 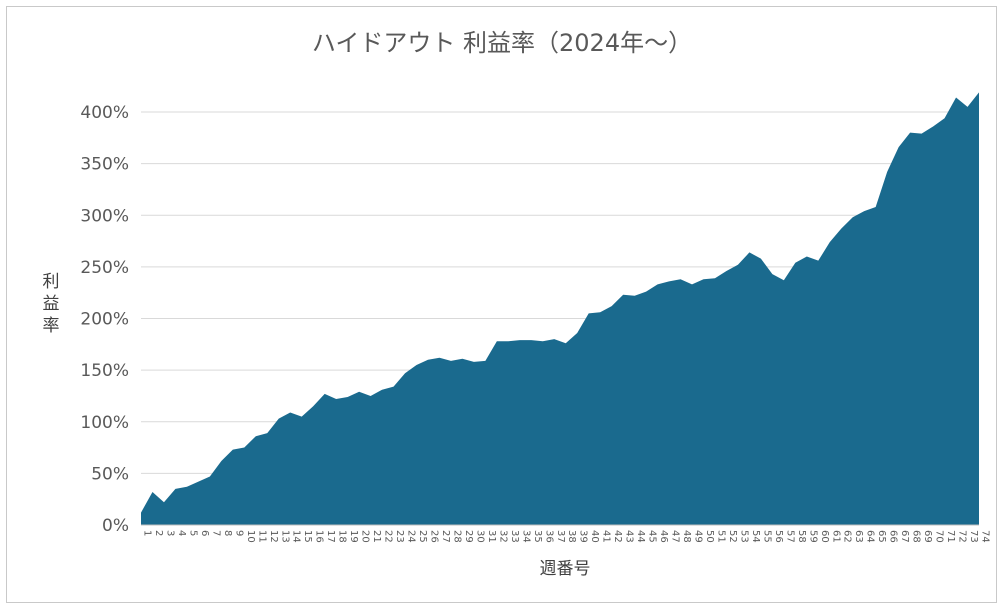 What do you see at coordinates (215, 533) in the screenshot?
I see `x-tick-label: 7` at bounding box center [215, 533].